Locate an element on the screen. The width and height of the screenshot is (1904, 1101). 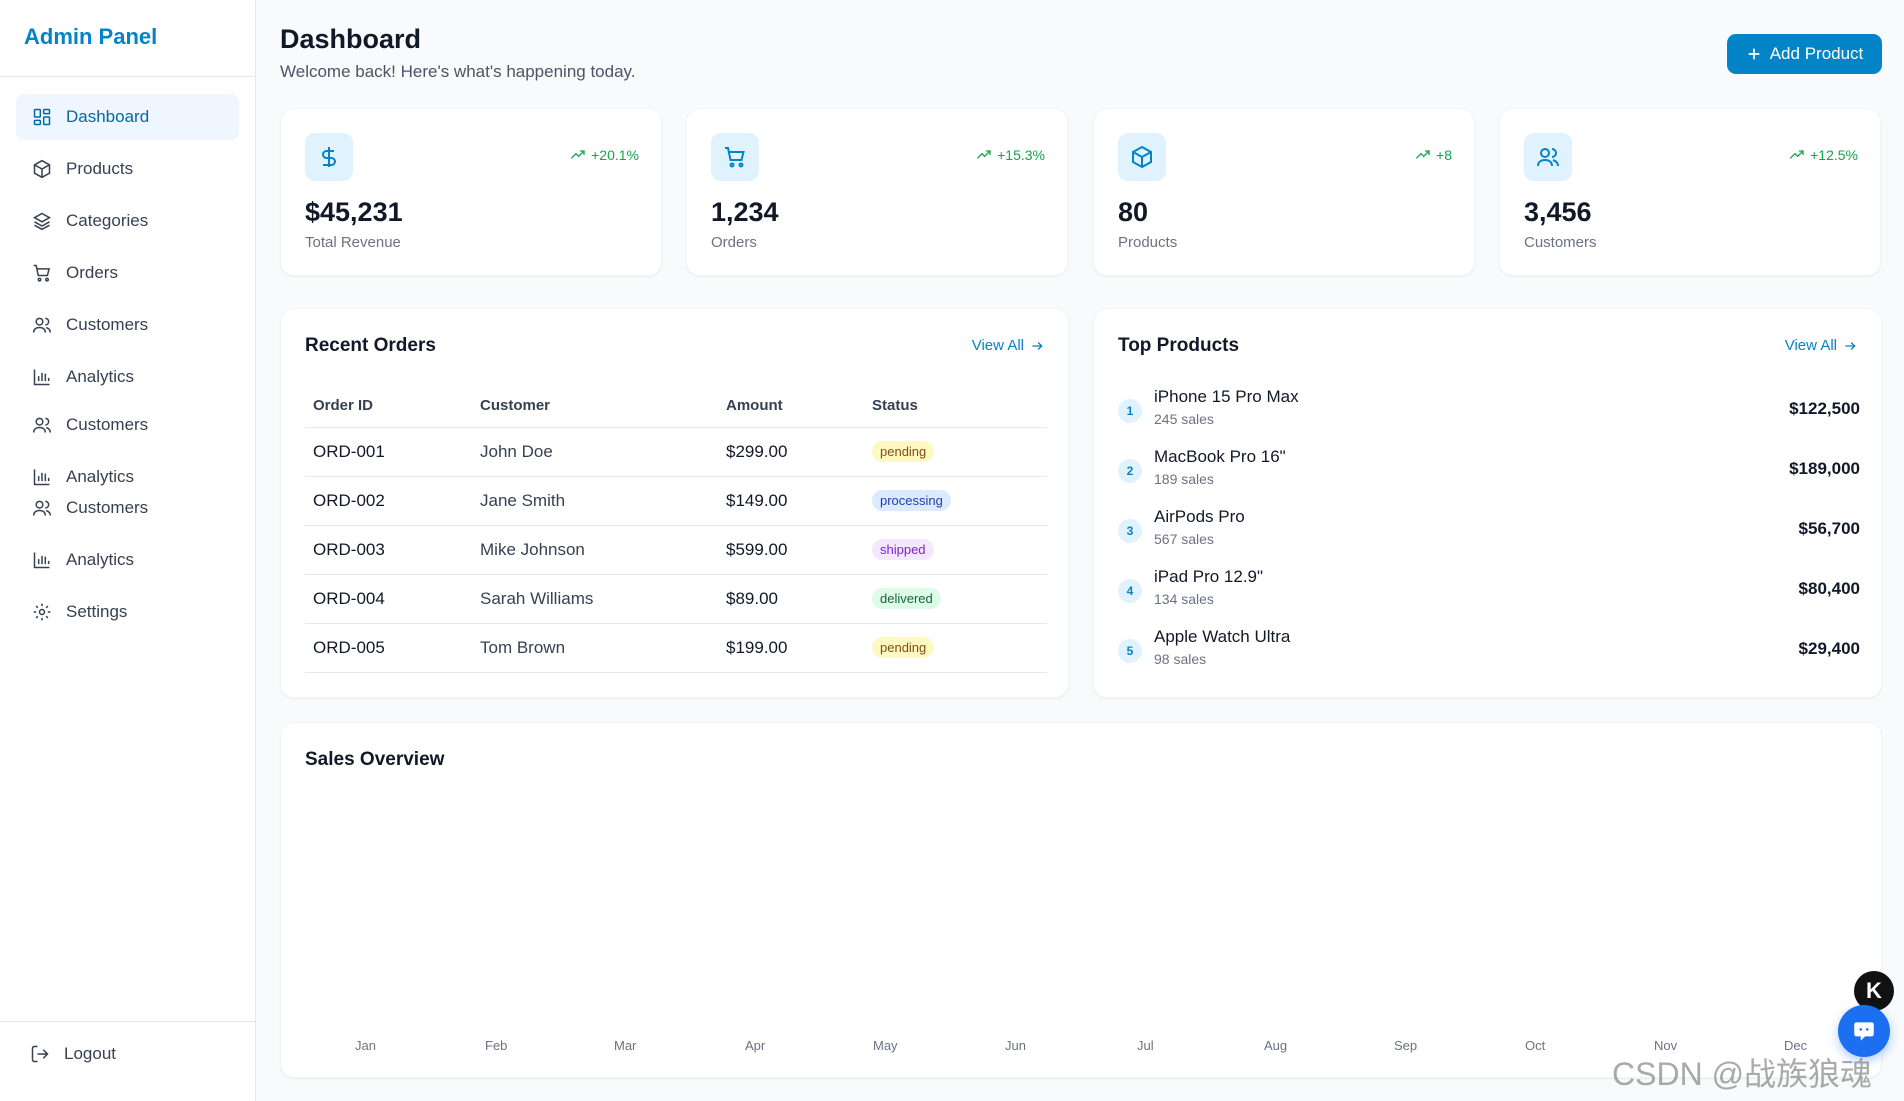
nav-item-customers-2: Customers is located at coordinates (127, 425).